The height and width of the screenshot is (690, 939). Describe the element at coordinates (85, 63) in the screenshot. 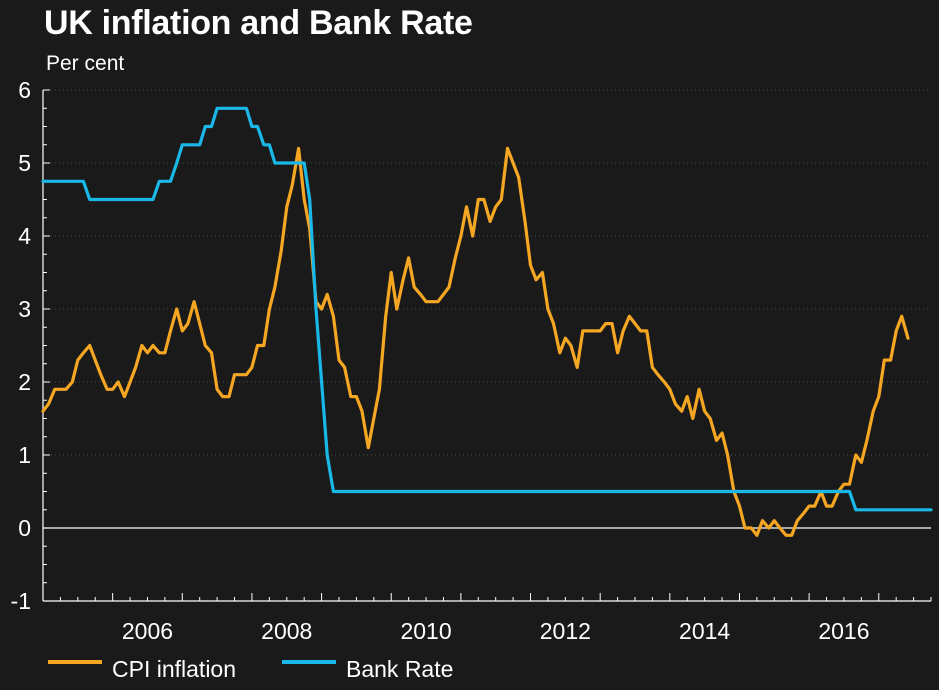

I see `chart-subtitle: Per cent` at that location.